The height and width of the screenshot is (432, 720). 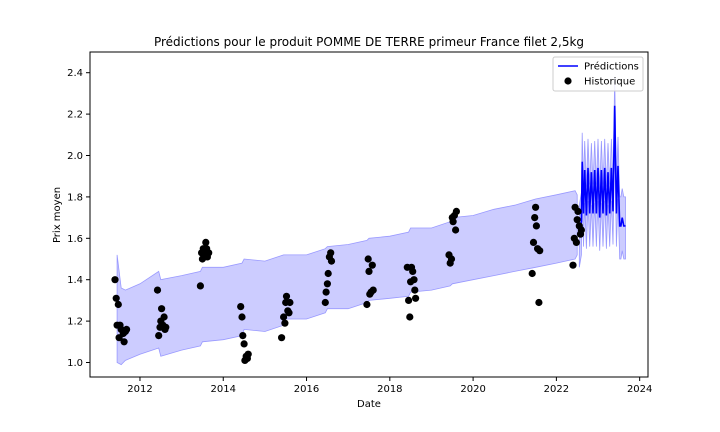 I want to click on legend-label-historique: Historique, so click(x=609, y=82).